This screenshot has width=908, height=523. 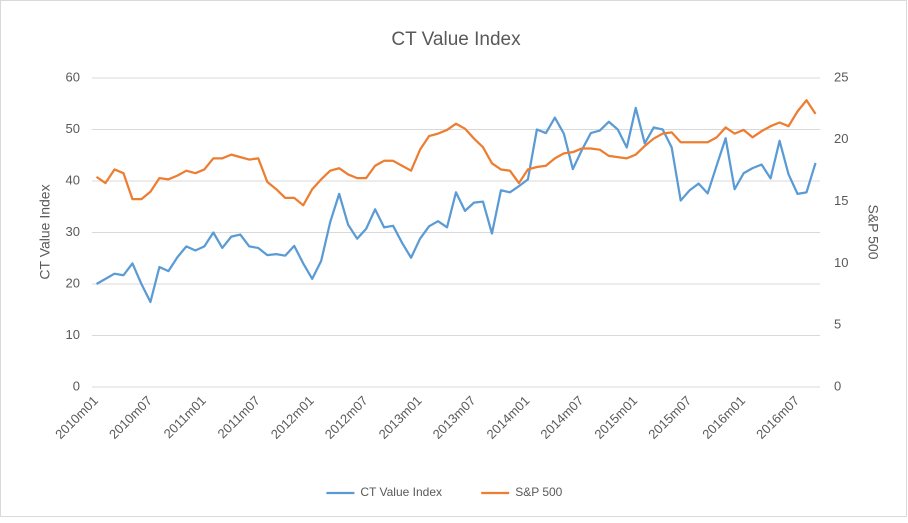 What do you see at coordinates (73, 282) in the screenshot?
I see `y-tick-label: 20` at bounding box center [73, 282].